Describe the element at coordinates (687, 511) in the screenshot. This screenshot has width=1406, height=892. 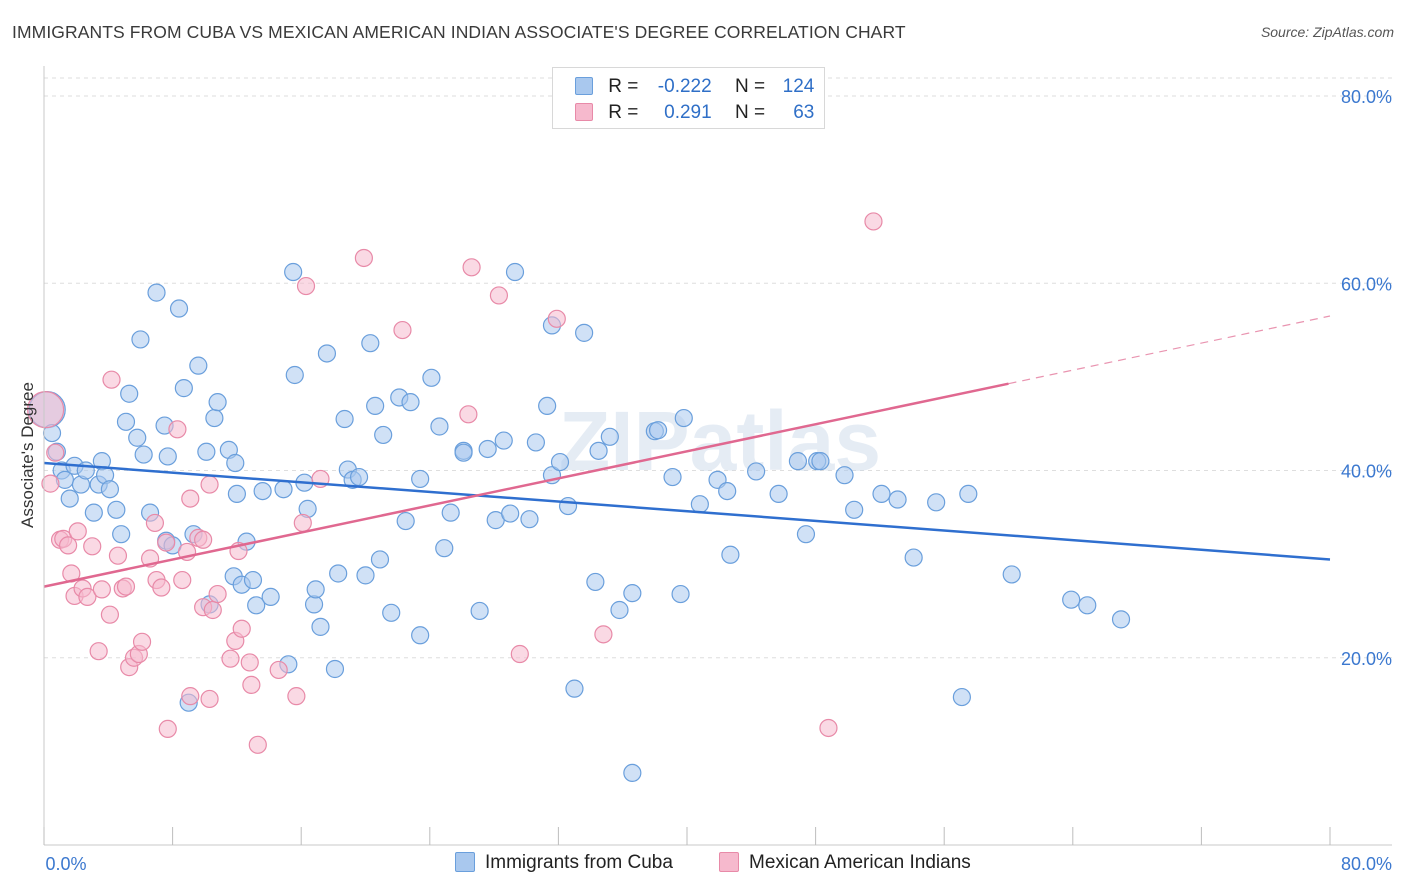
I see `trend-line` at that location.